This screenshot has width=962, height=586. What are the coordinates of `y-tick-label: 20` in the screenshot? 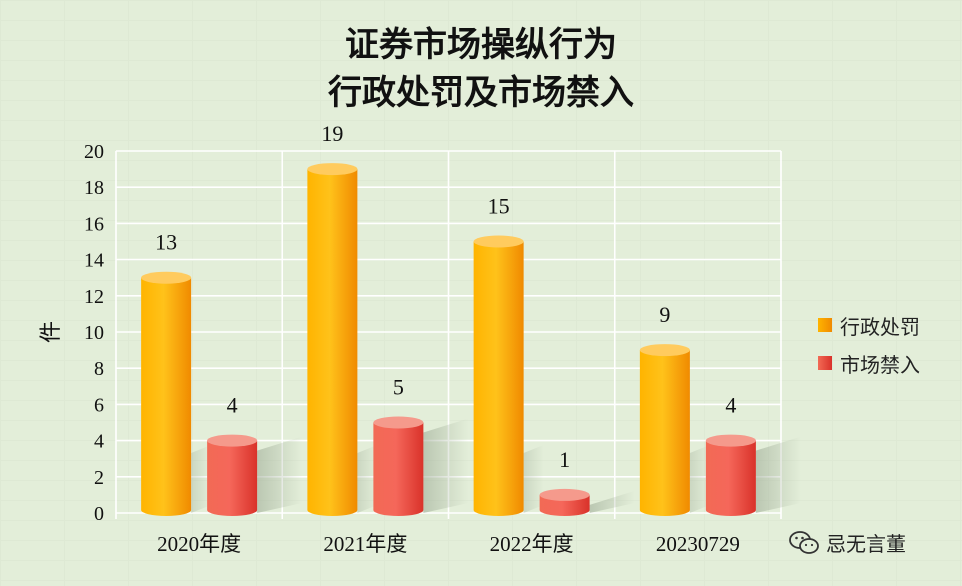 It's located at (94, 152).